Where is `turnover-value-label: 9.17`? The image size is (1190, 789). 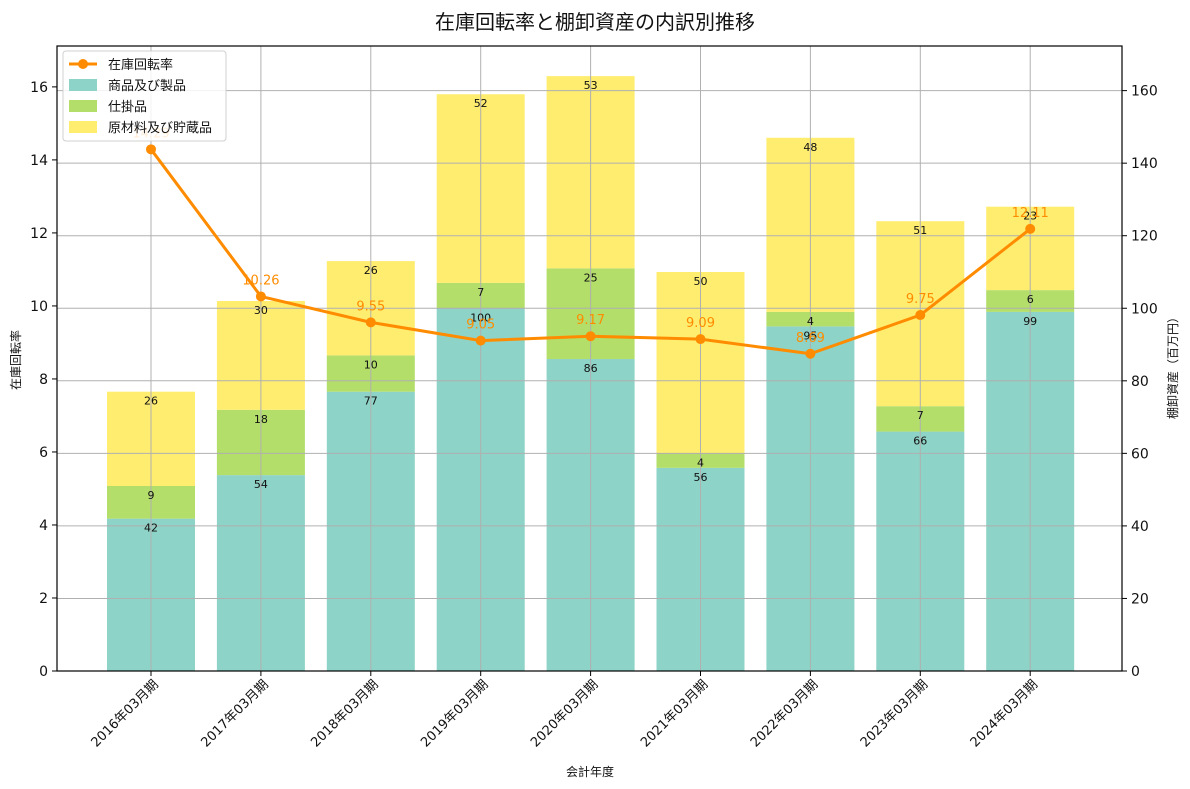 turnover-value-label: 9.17 is located at coordinates (590, 320).